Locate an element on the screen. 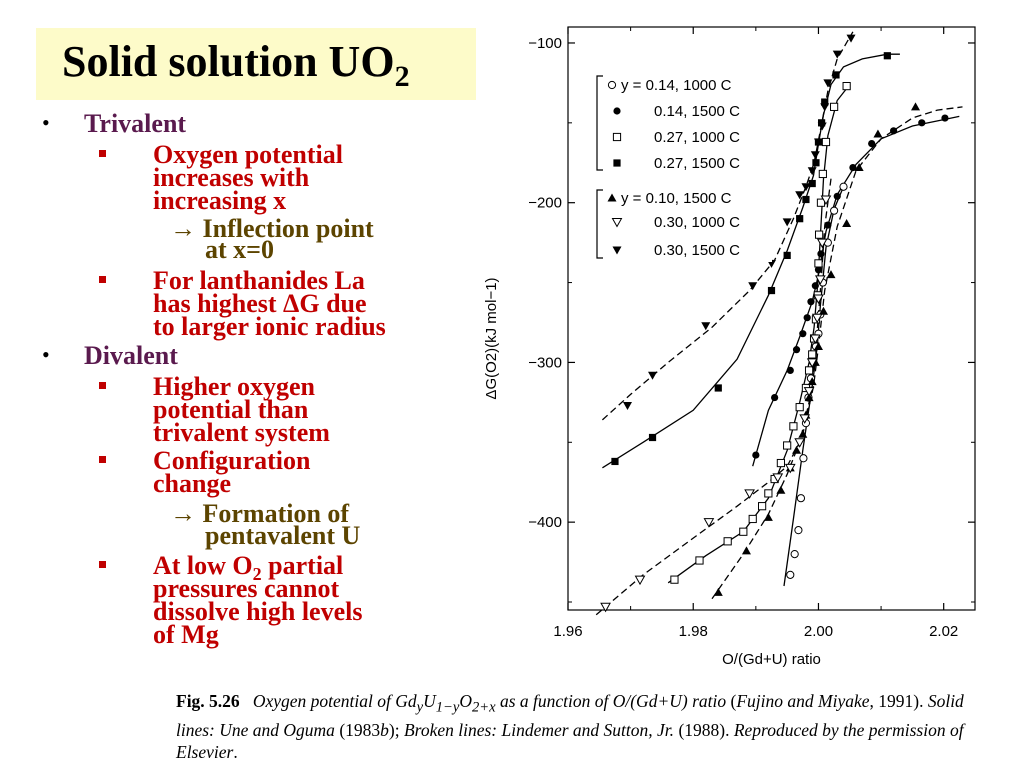 This screenshot has width=1024, height=768. legend-entry: 0.30, 1500 C is located at coordinates (697, 250).